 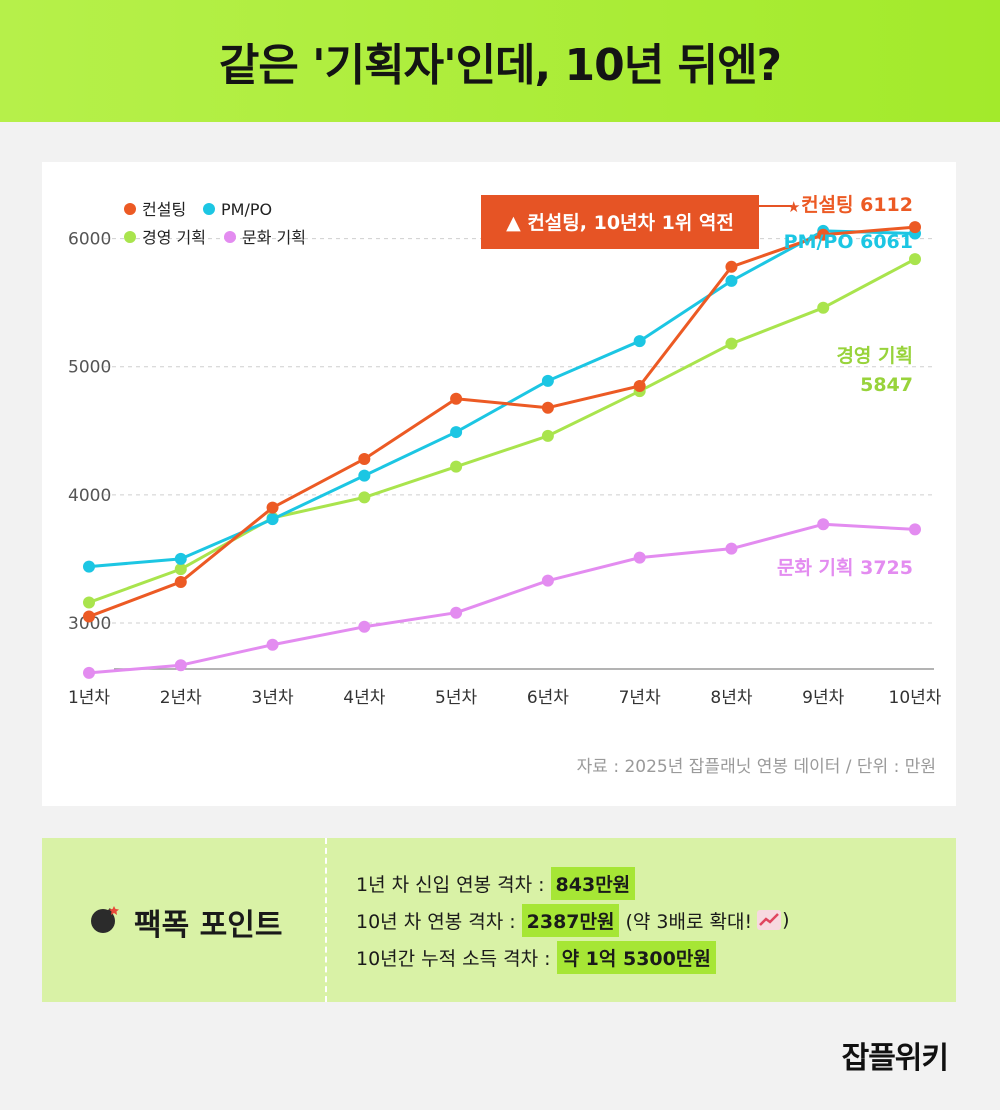 What do you see at coordinates (246, 209) in the screenshot?
I see `legend-label: PM/PO` at bounding box center [246, 209].